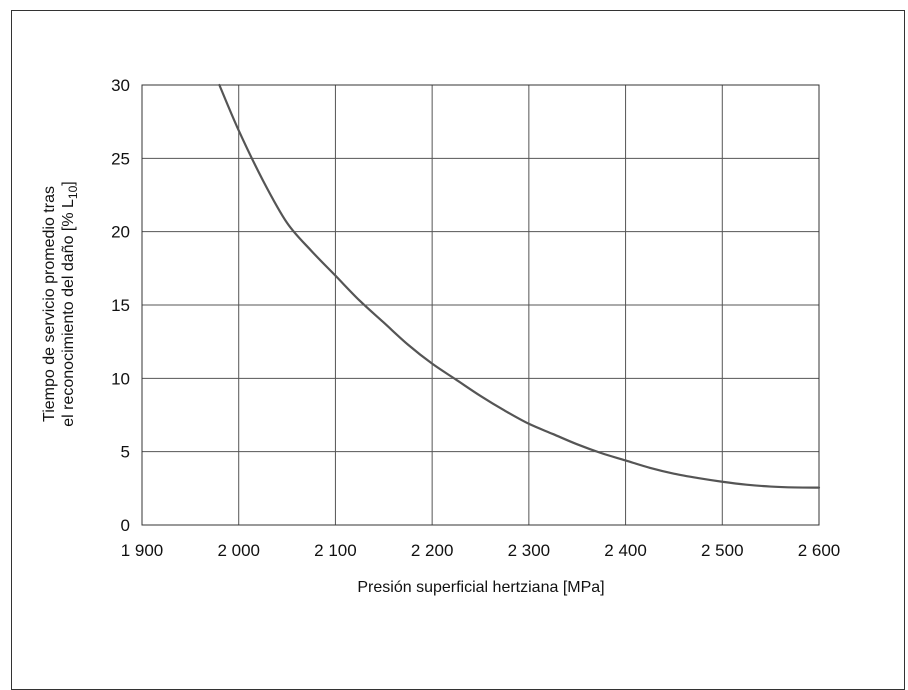  I want to click on y-tick-label-1: 5, so click(125, 452).